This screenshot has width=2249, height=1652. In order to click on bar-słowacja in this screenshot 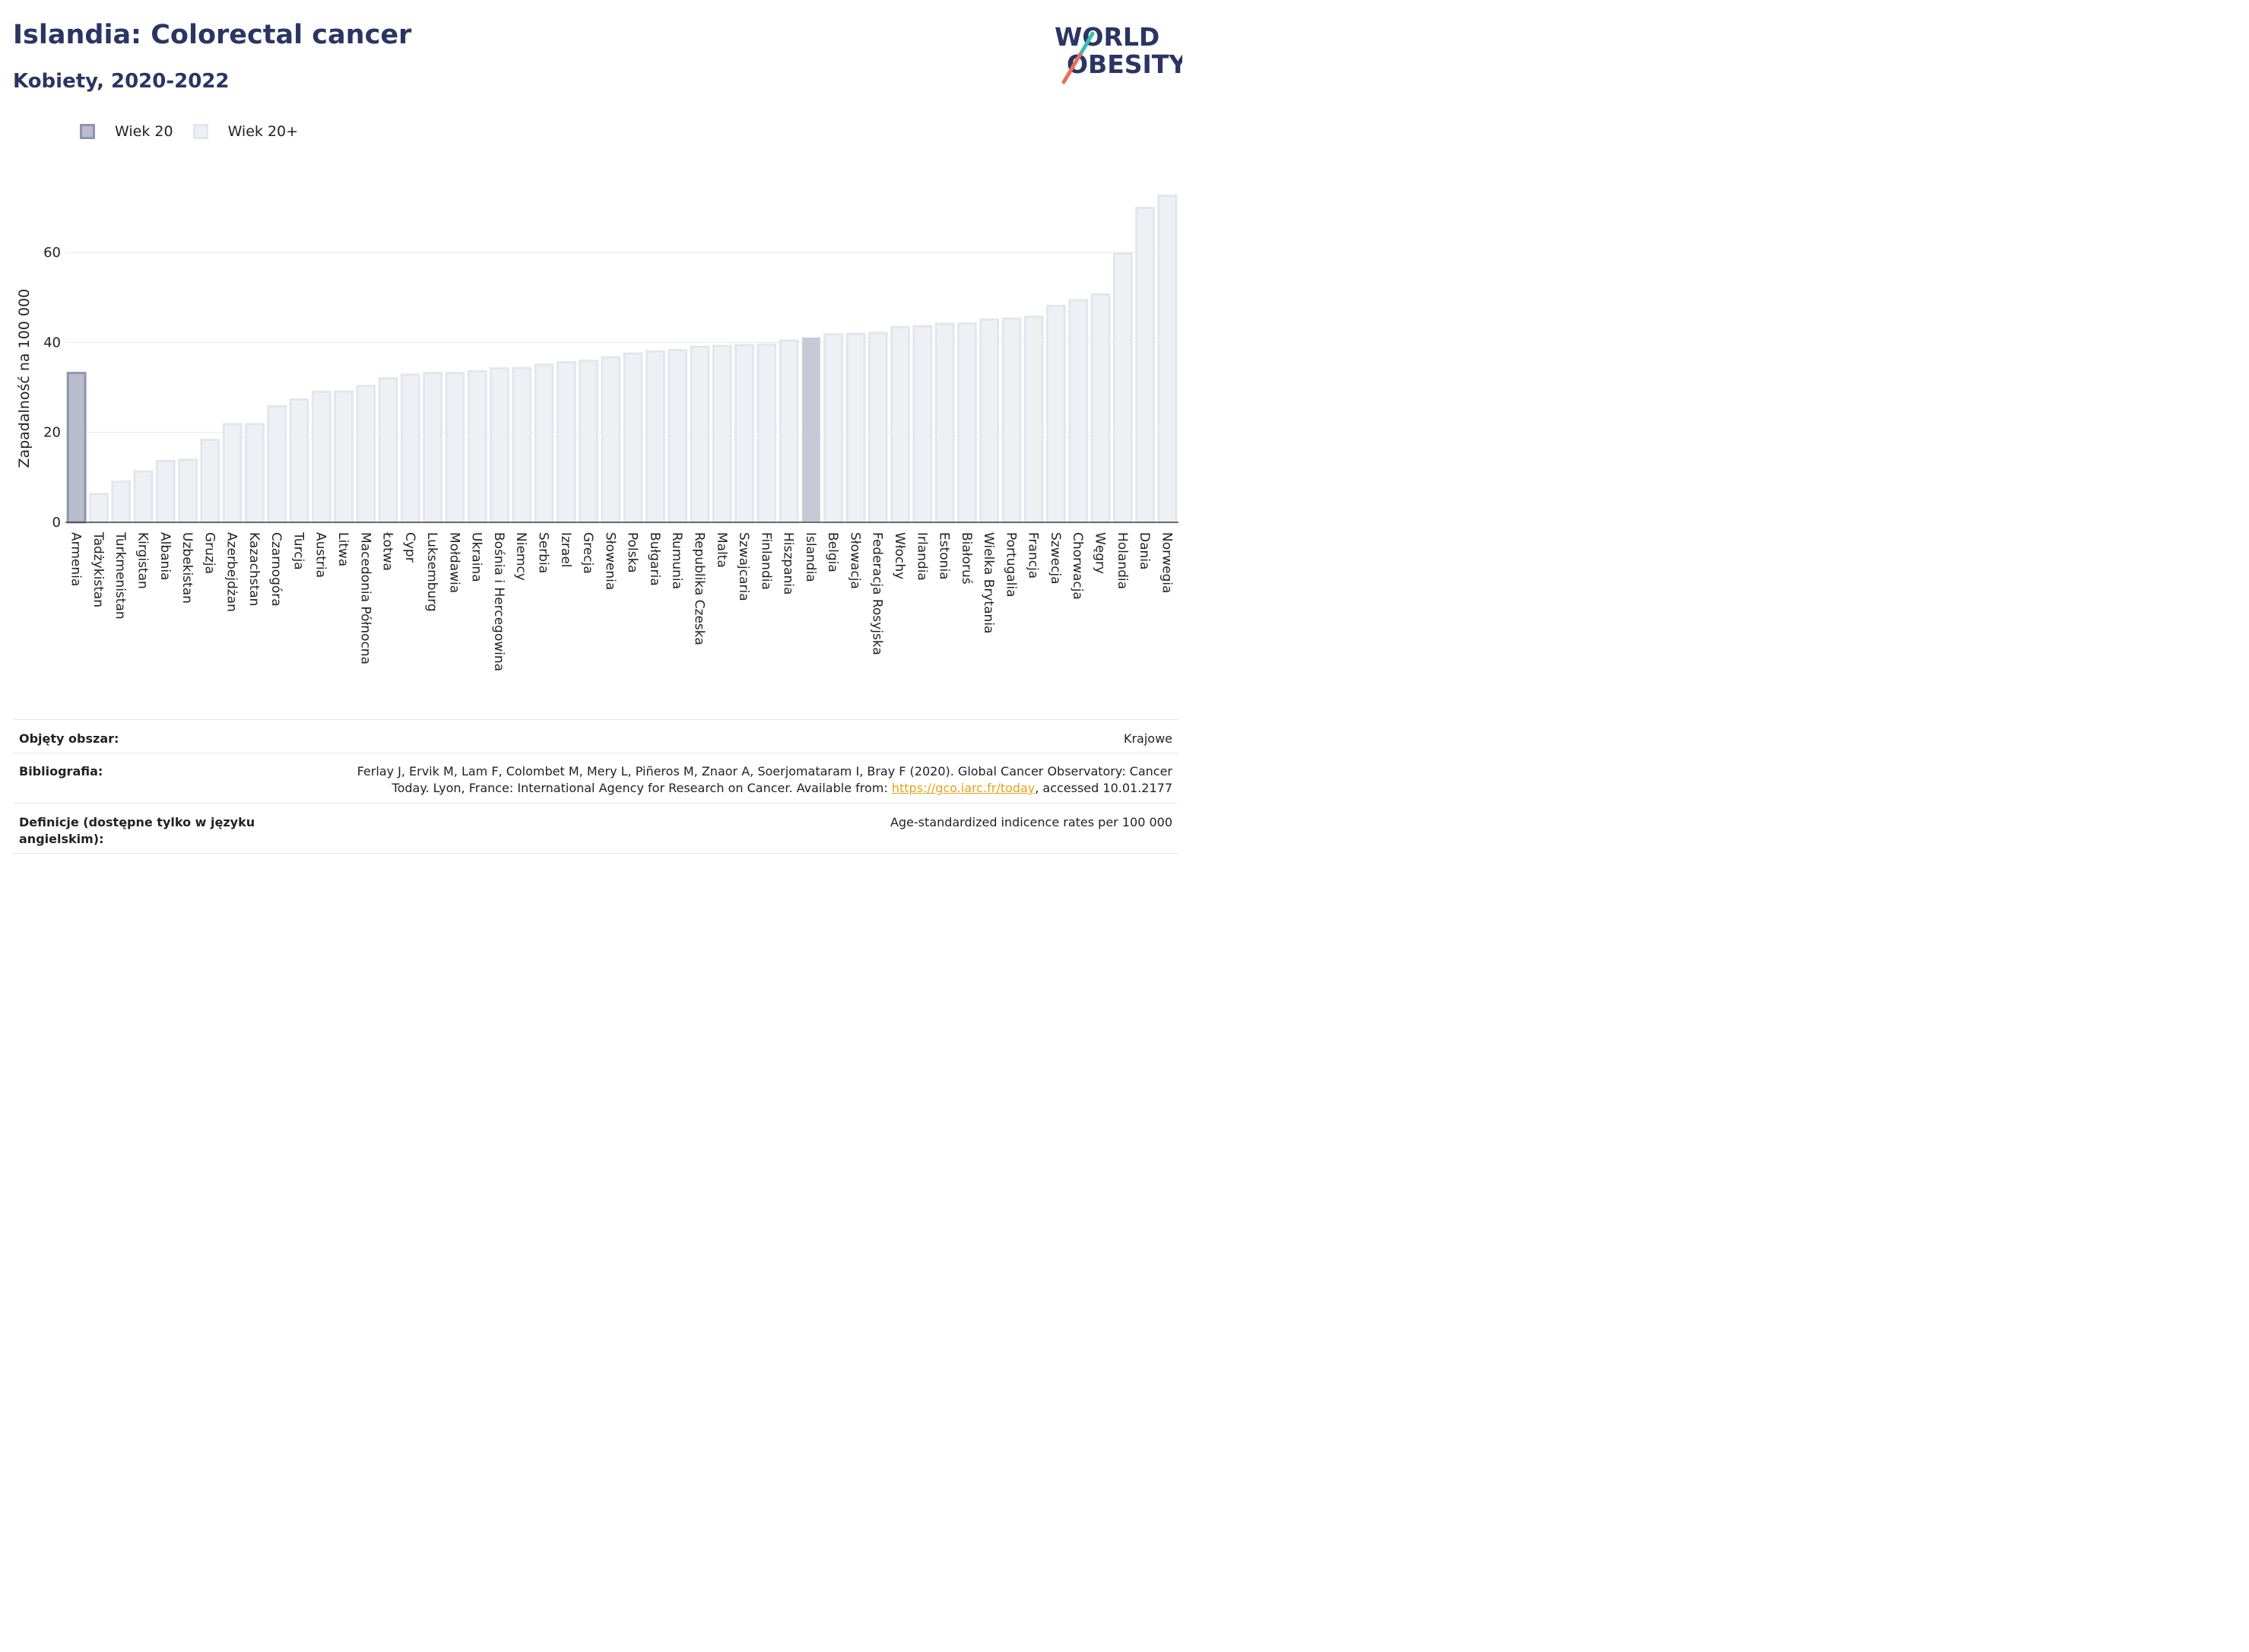, I will do `click(855, 428)`.